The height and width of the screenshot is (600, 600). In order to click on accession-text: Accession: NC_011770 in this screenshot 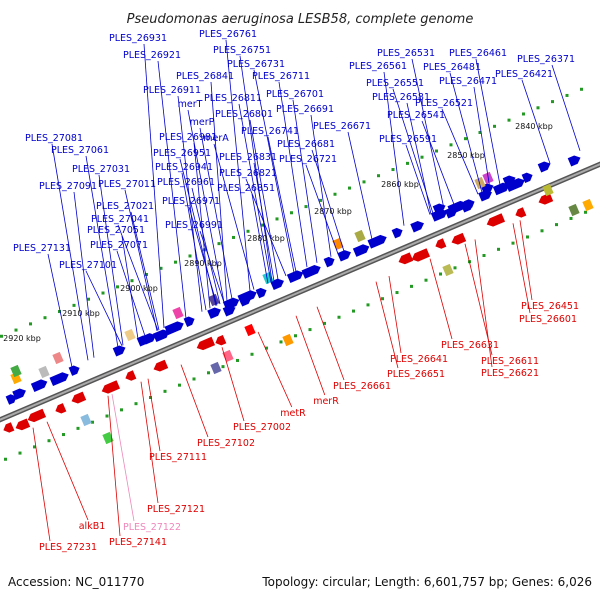, I will do `click(76, 582)`.